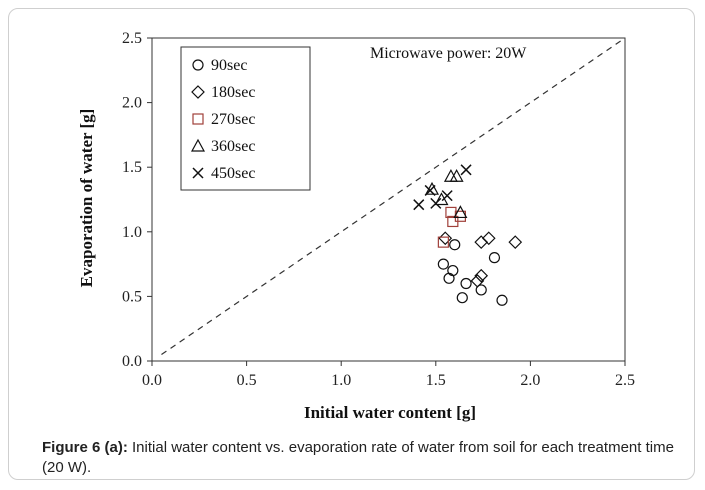 This screenshot has width=705, height=490. I want to click on y-tick-label: 1.0, so click(132, 232).